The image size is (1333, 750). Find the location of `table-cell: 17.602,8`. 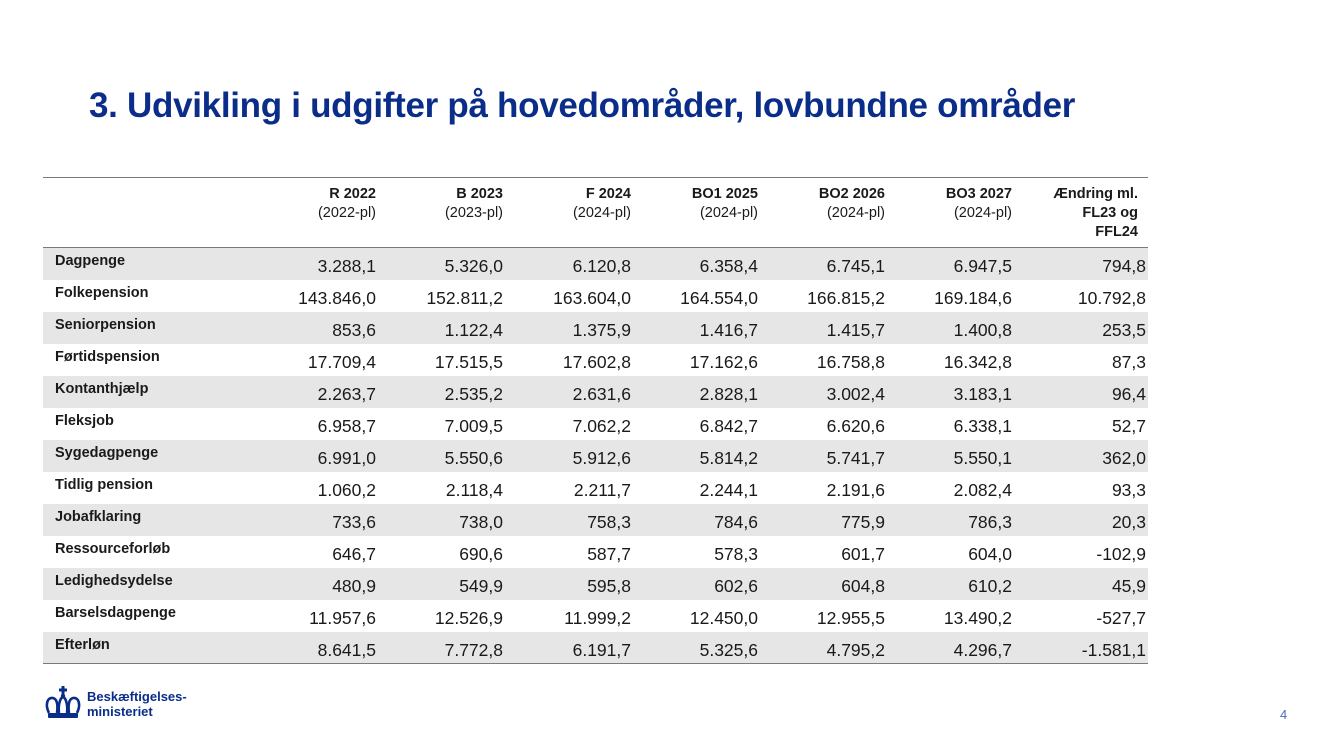

table-cell: 17.602,8 is located at coordinates (596, 361).